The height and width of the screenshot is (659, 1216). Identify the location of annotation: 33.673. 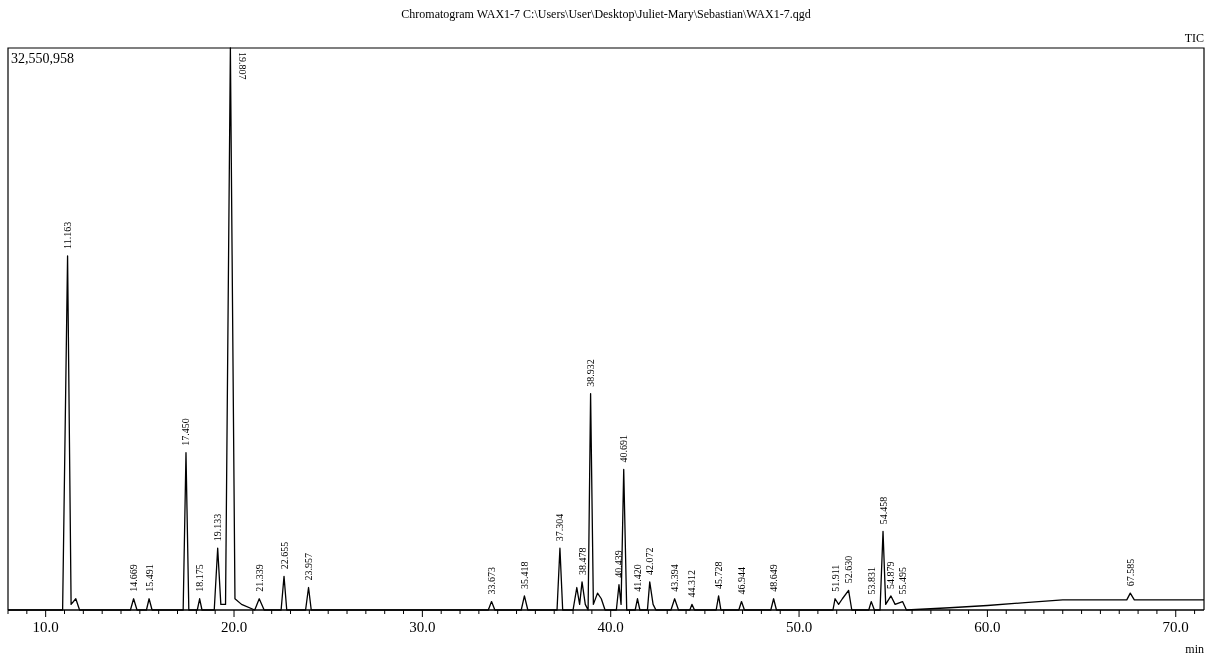
(492, 581).